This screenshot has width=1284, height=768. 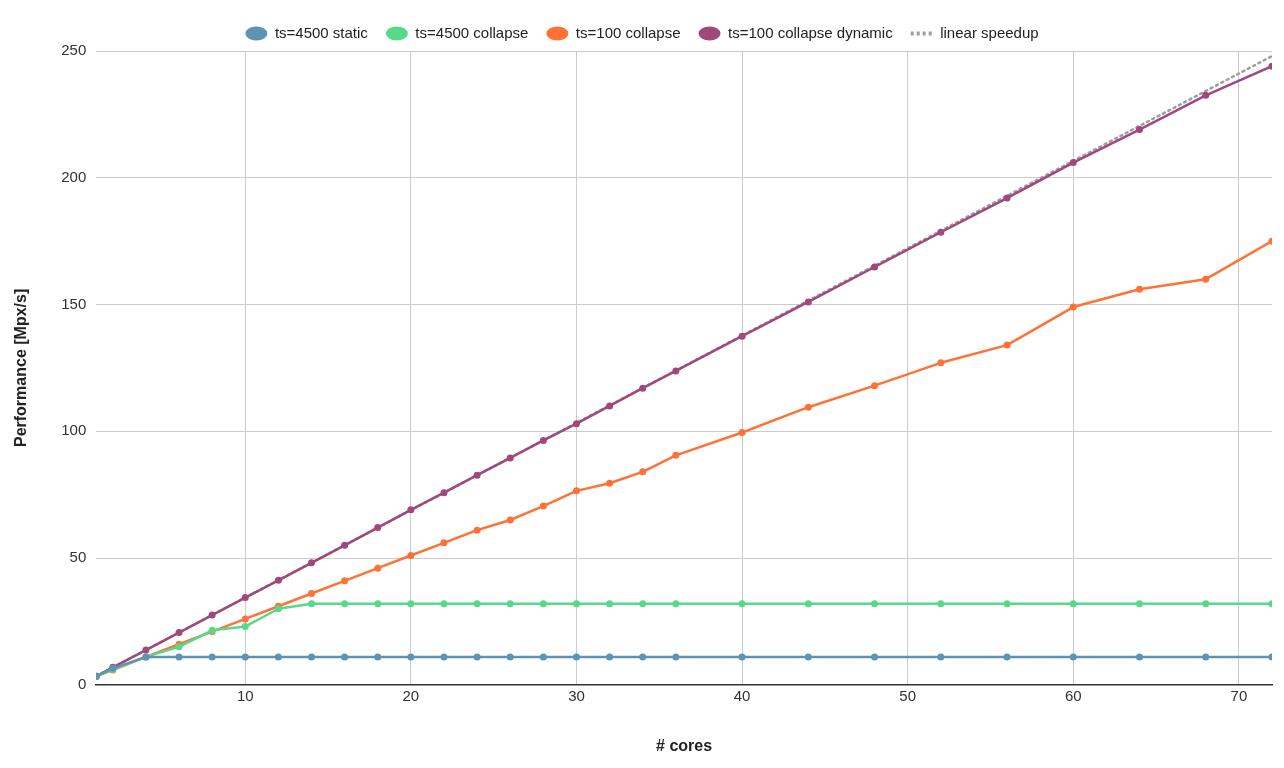 What do you see at coordinates (21, 368) in the screenshot?
I see `y-axis-title: Performance [Mpx/s]` at bounding box center [21, 368].